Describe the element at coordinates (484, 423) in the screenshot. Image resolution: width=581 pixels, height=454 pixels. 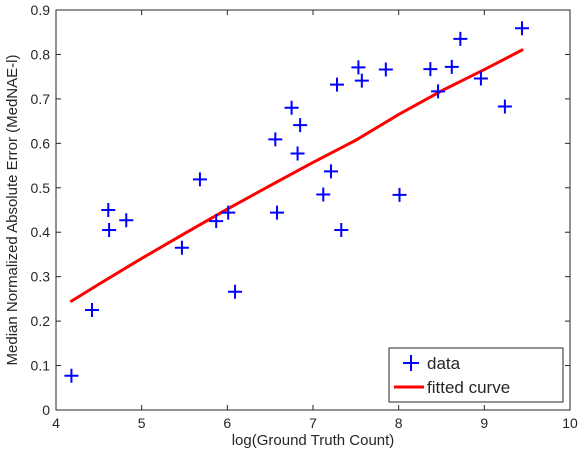
I see `x-tick-label: 9` at that location.